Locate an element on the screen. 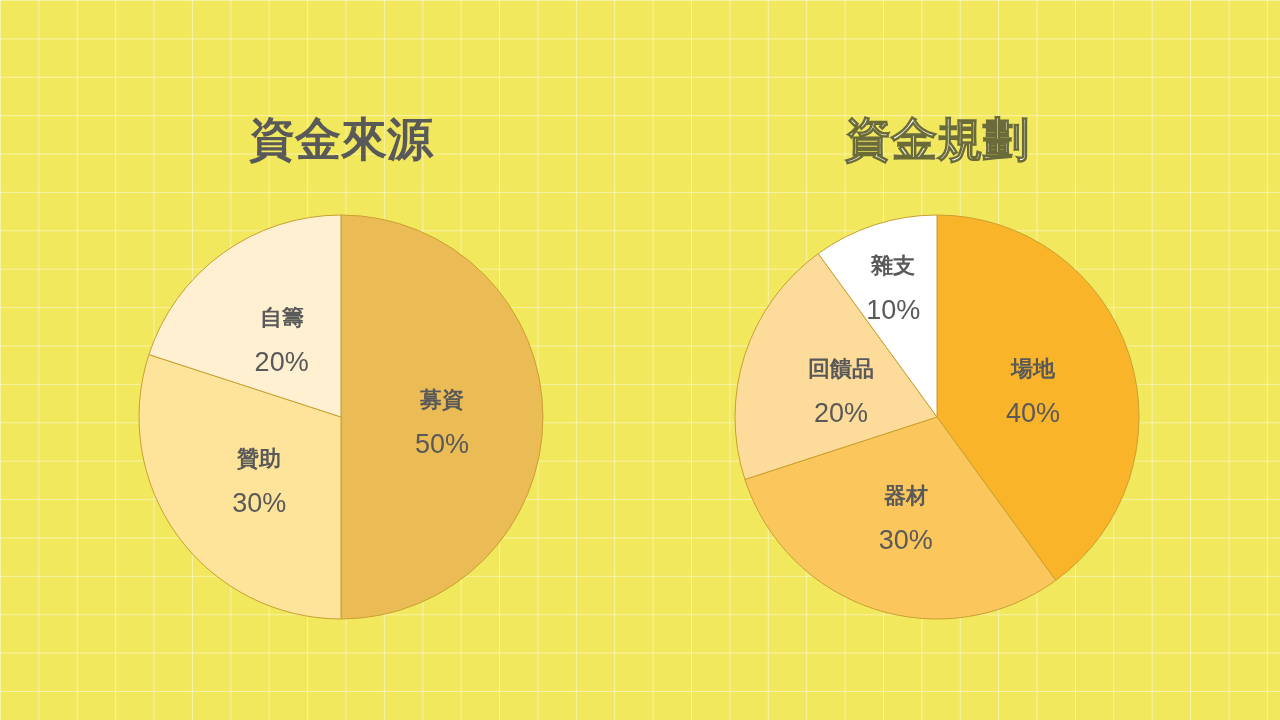  slice-label: 雜支 is located at coordinates (893, 265).